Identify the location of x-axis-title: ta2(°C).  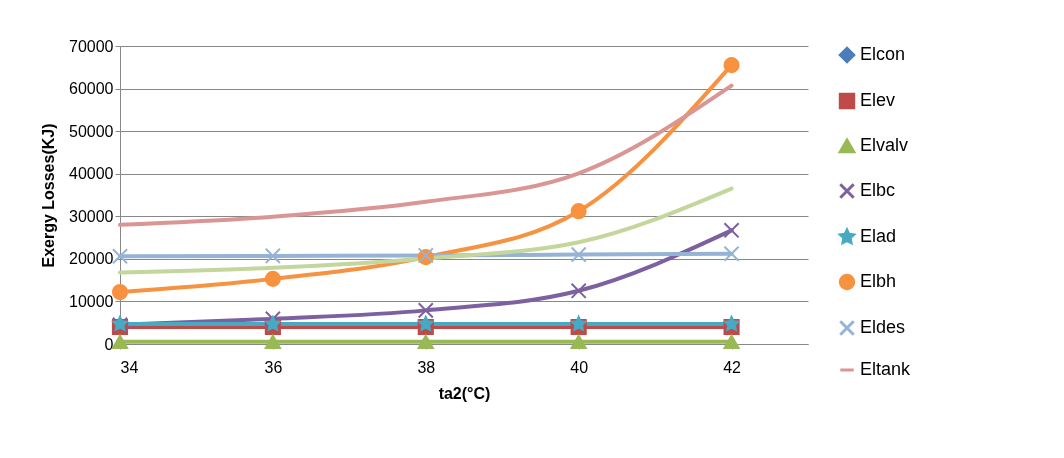
(464, 393).